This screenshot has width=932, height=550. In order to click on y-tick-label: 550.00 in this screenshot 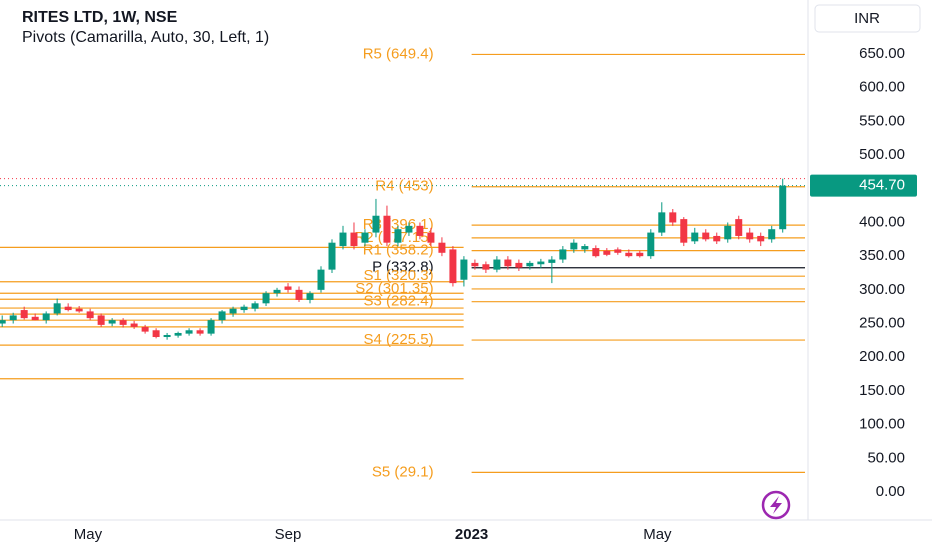, I will do `click(882, 120)`.